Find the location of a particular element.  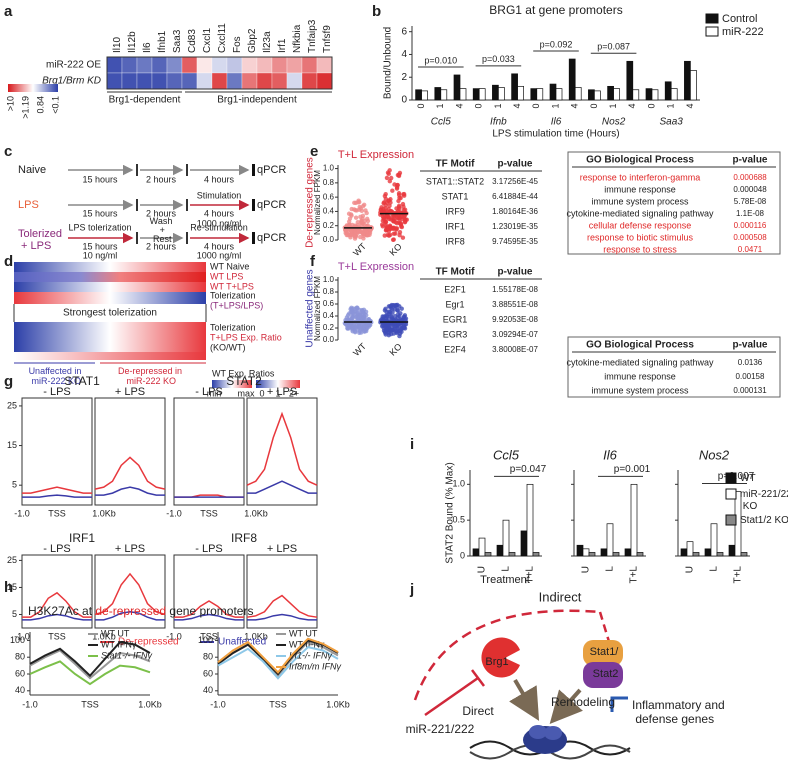

duration: 2 hours is located at coordinates (161, 213).